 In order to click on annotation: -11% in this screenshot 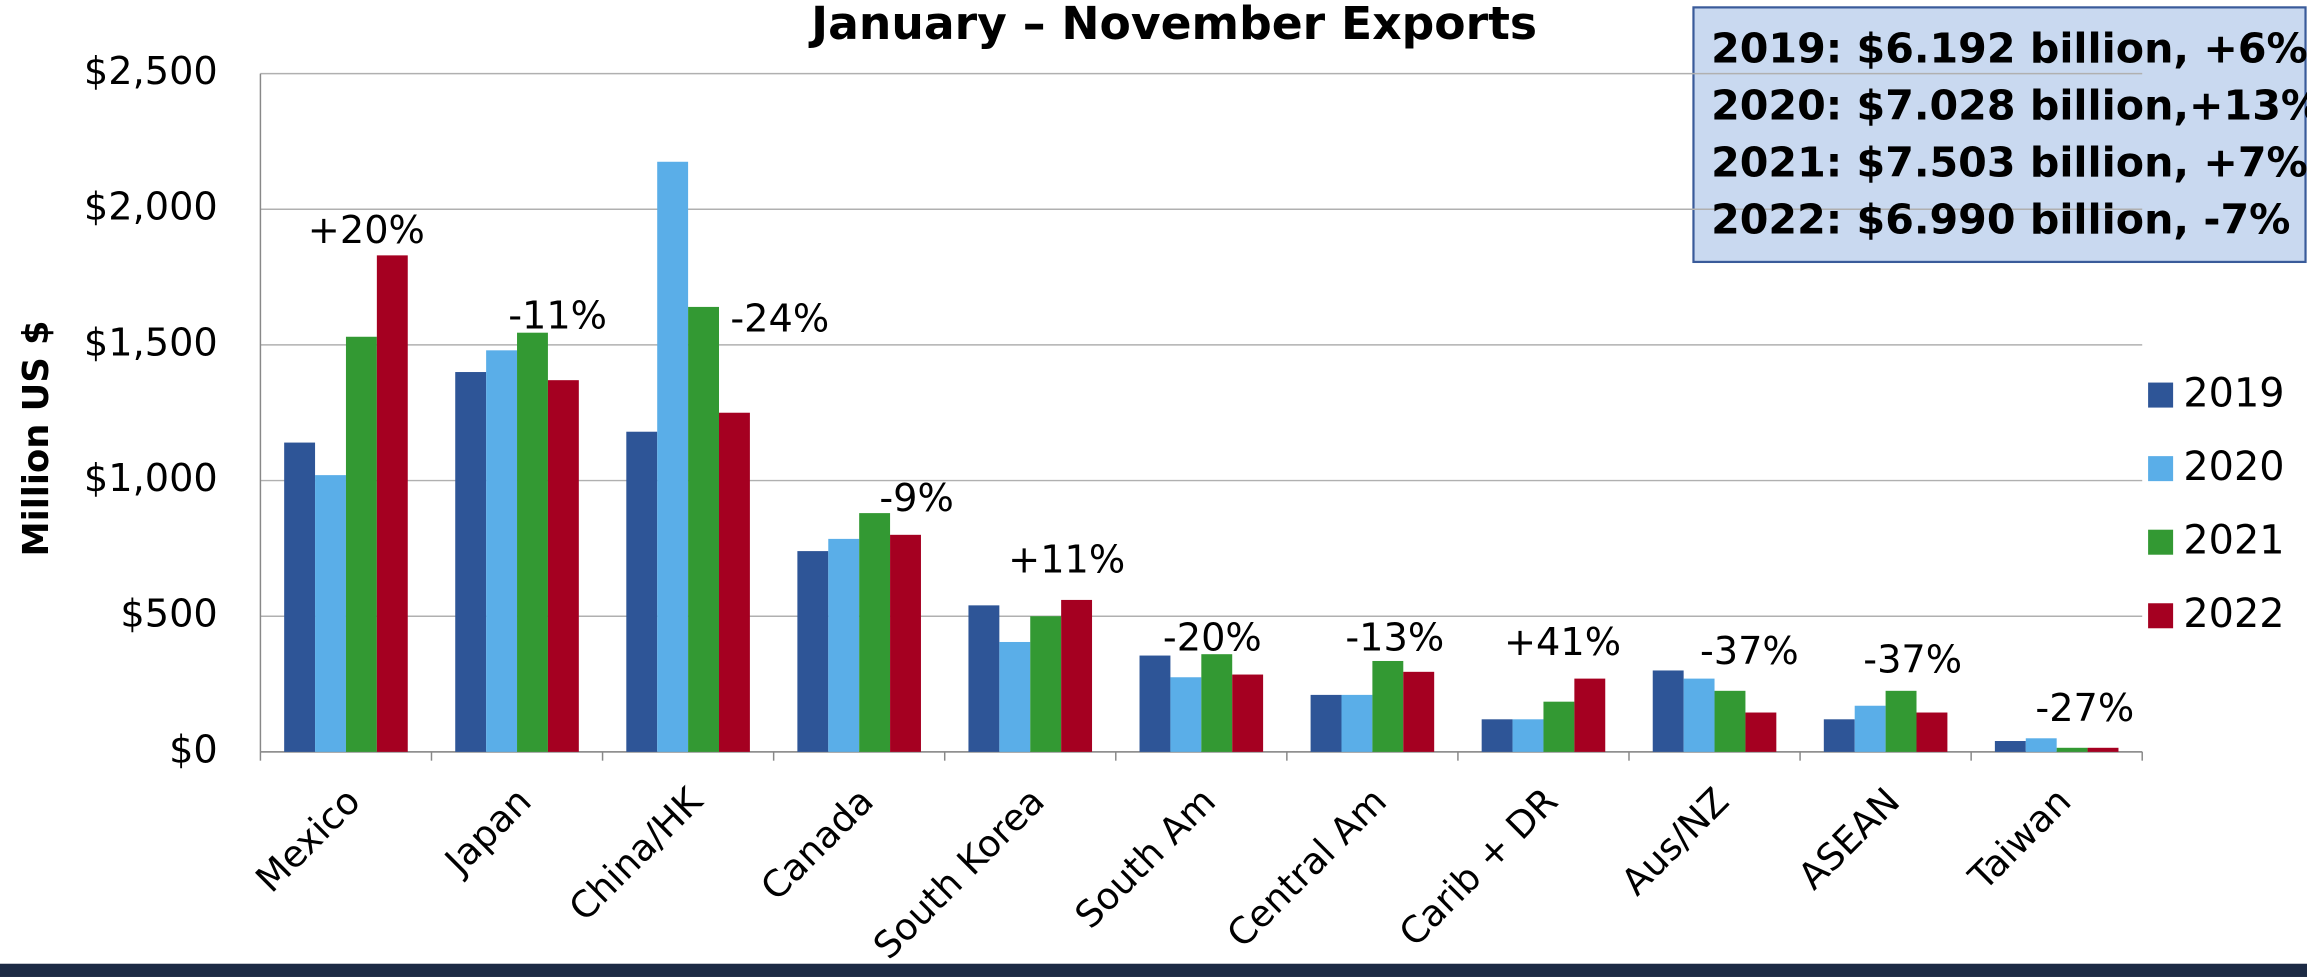, I will do `click(557, 315)`.